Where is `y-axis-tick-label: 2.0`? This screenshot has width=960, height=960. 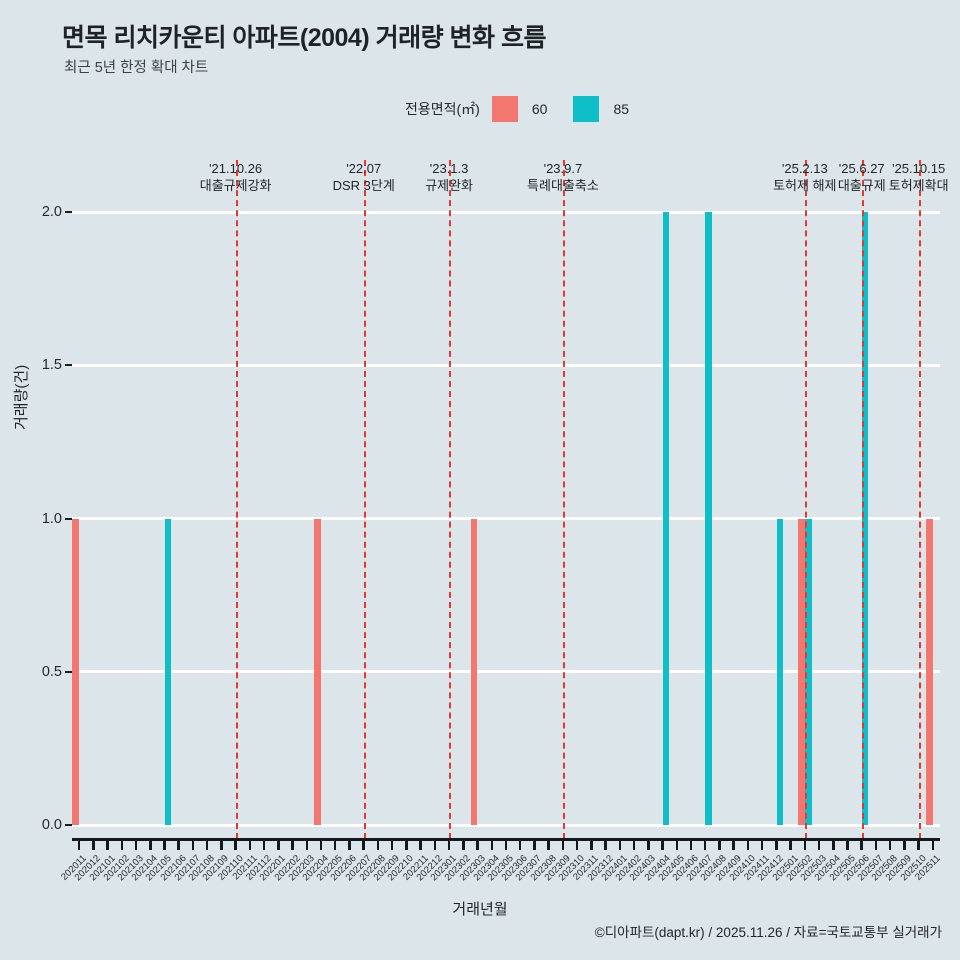
y-axis-tick-label: 2.0 is located at coordinates (51, 212).